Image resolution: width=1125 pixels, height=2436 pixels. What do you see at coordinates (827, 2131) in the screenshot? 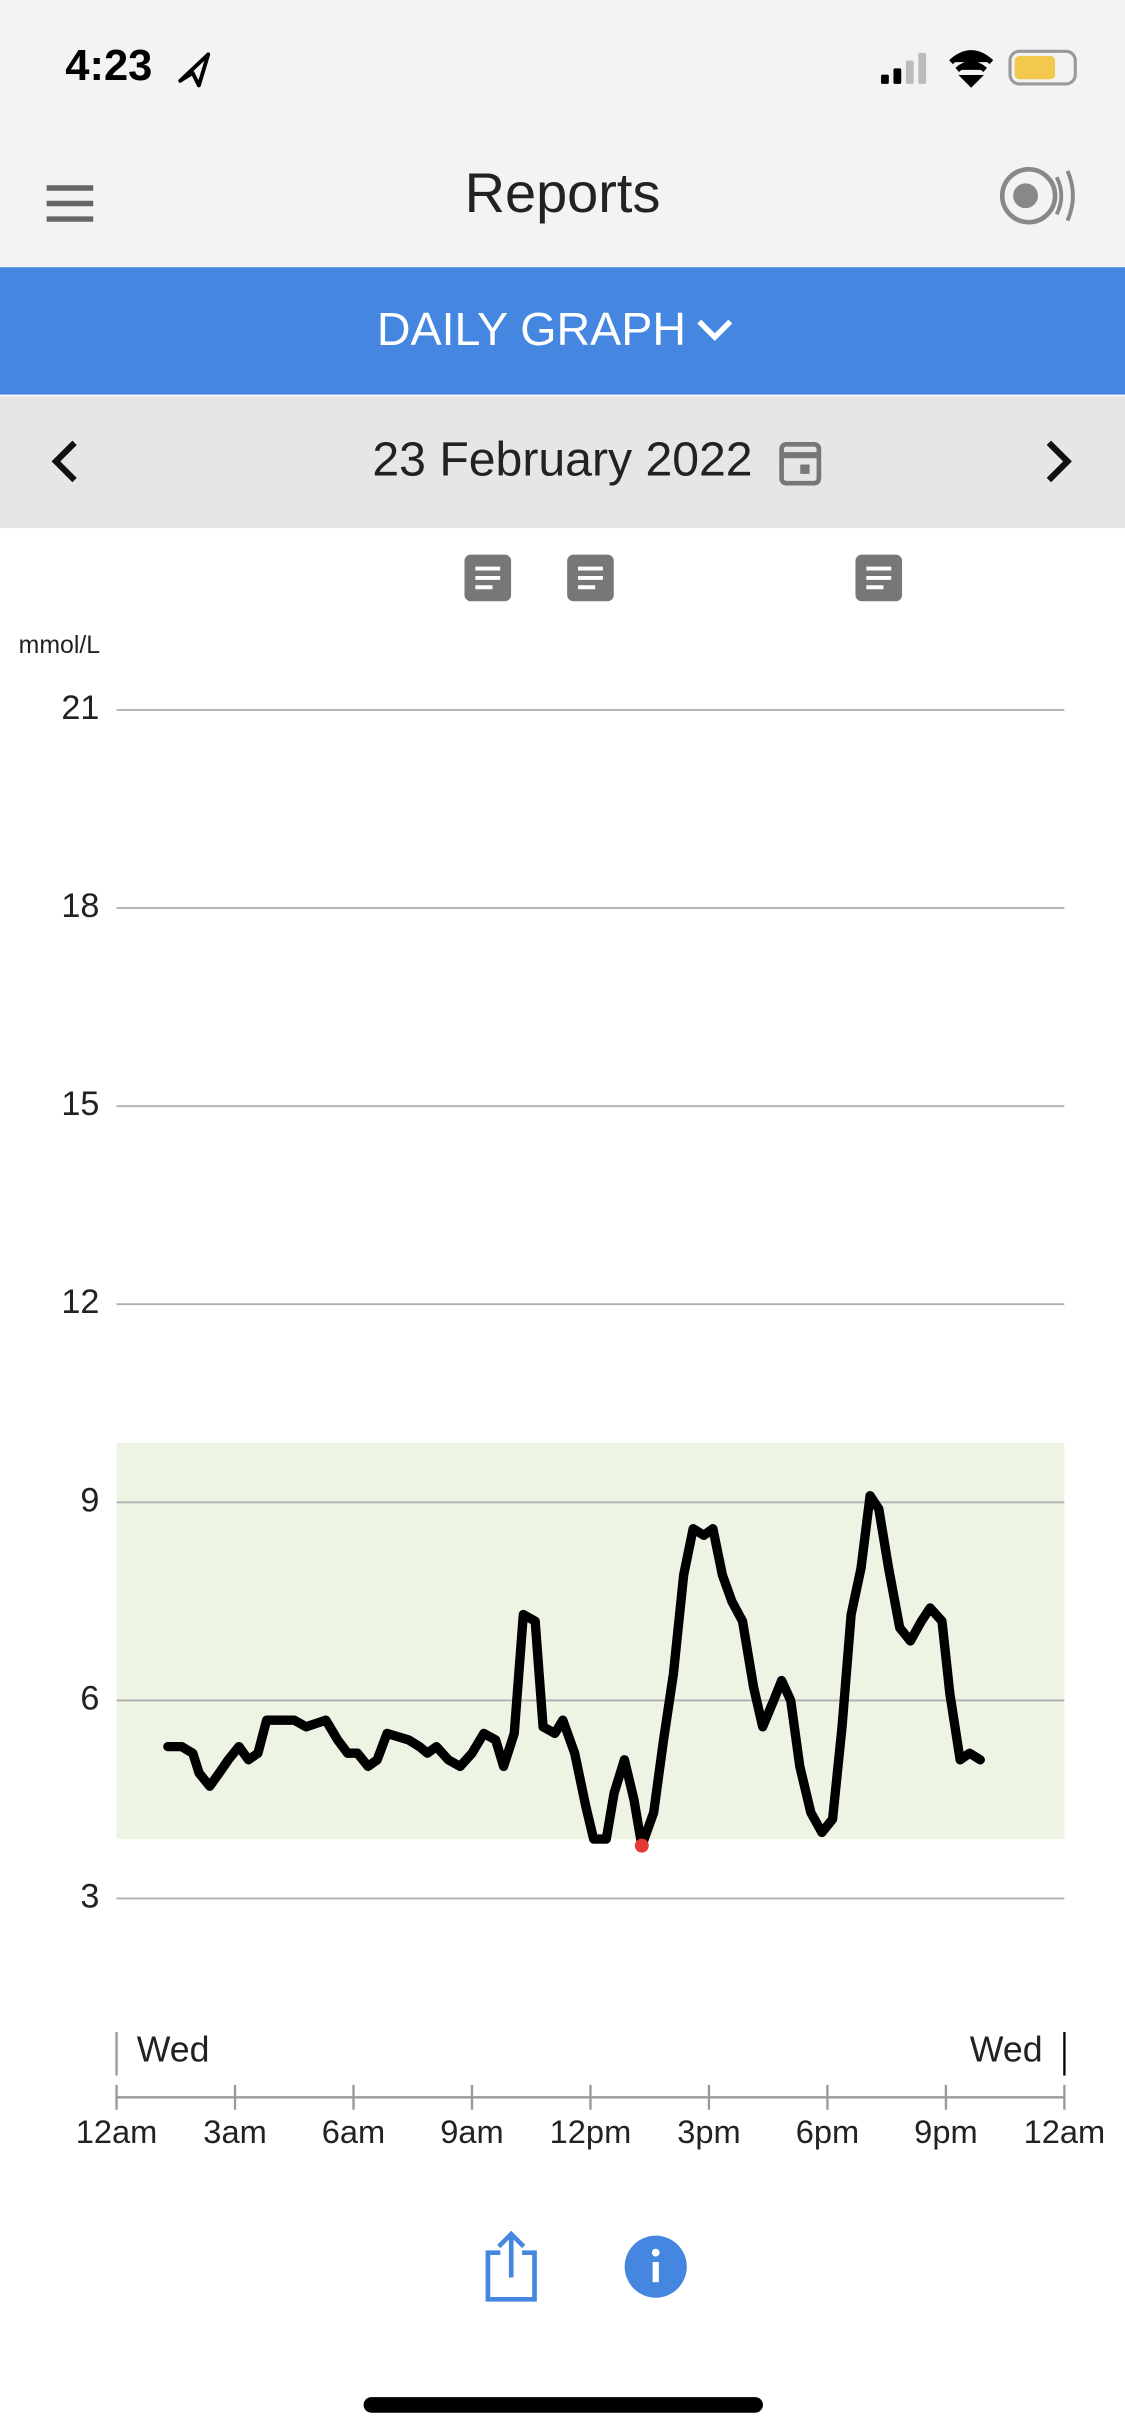
I see `x-tick-label: 6pm` at bounding box center [827, 2131].